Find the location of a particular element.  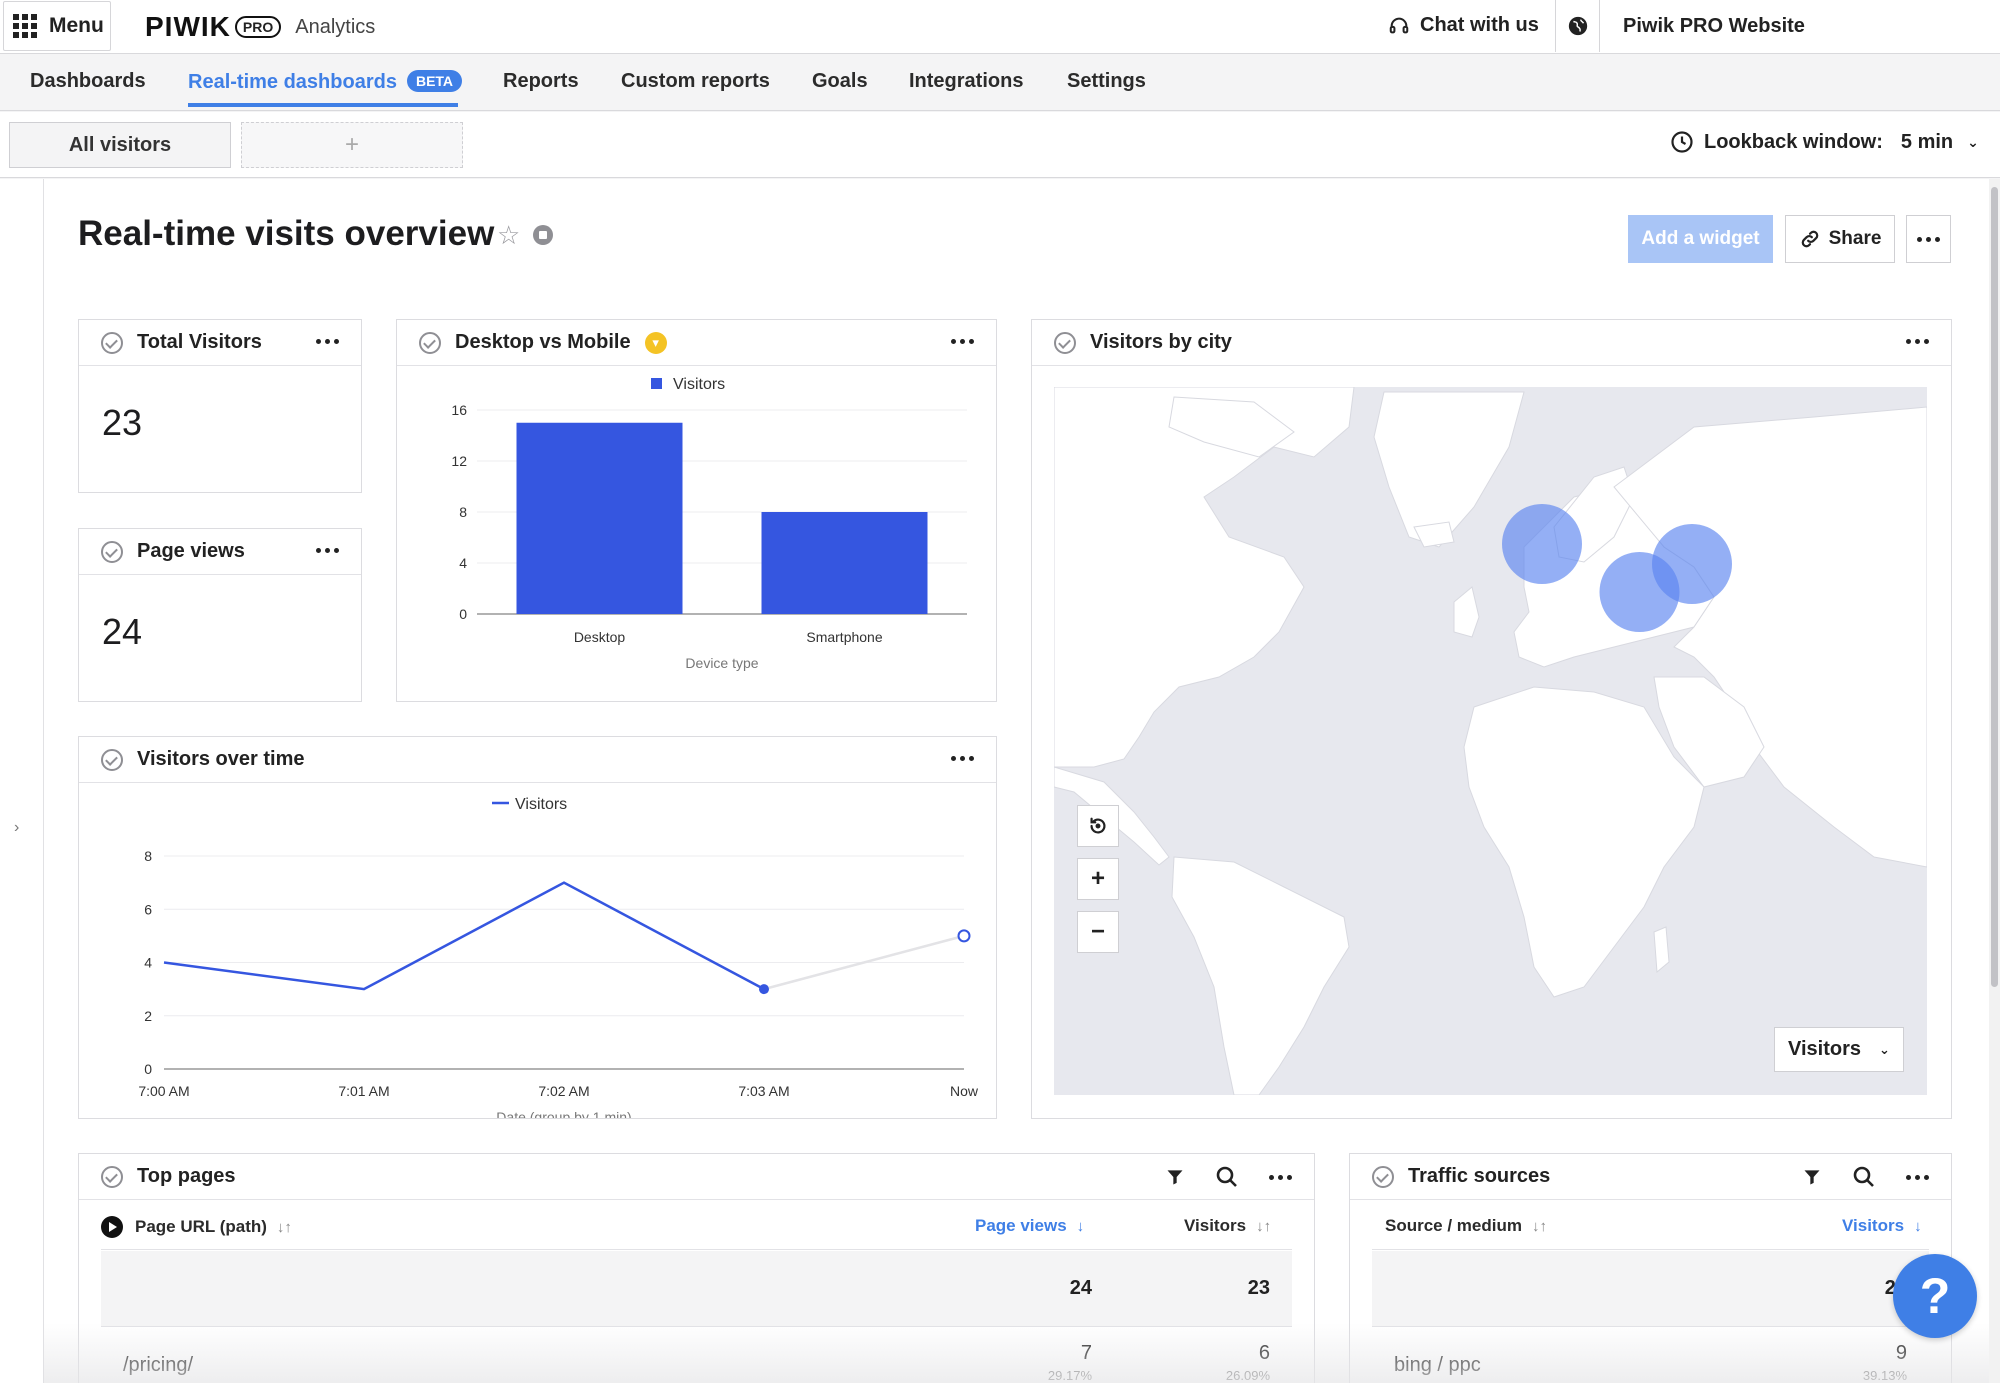

table-row: bing / ppc 9 39.13% is located at coordinates (1650, 1355).